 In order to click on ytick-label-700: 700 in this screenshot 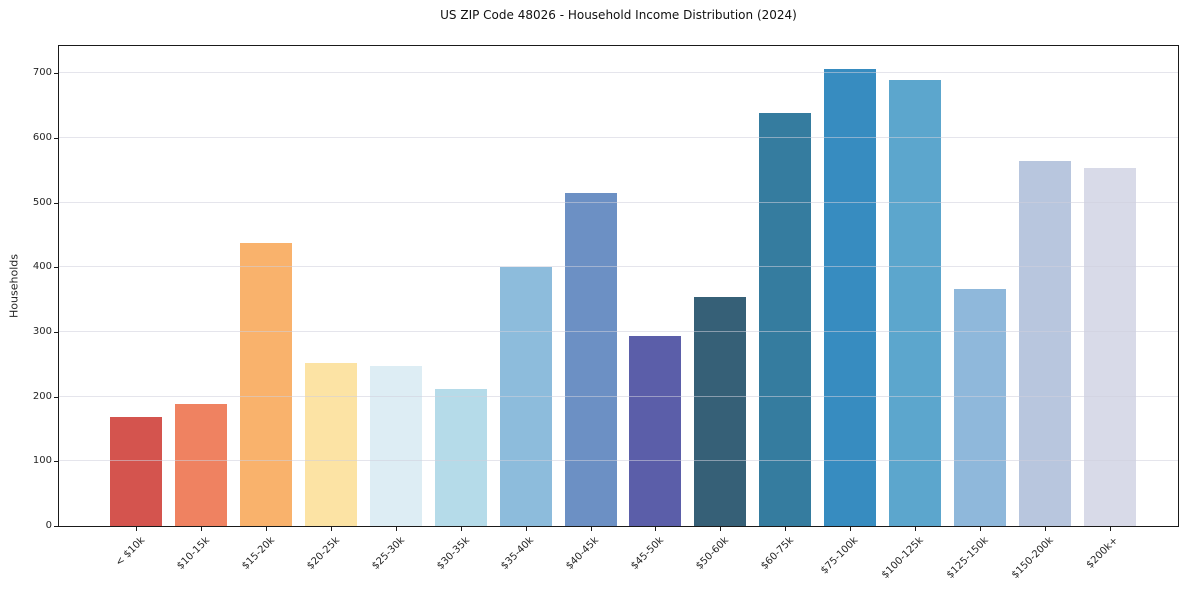, I will do `click(42, 73)`.